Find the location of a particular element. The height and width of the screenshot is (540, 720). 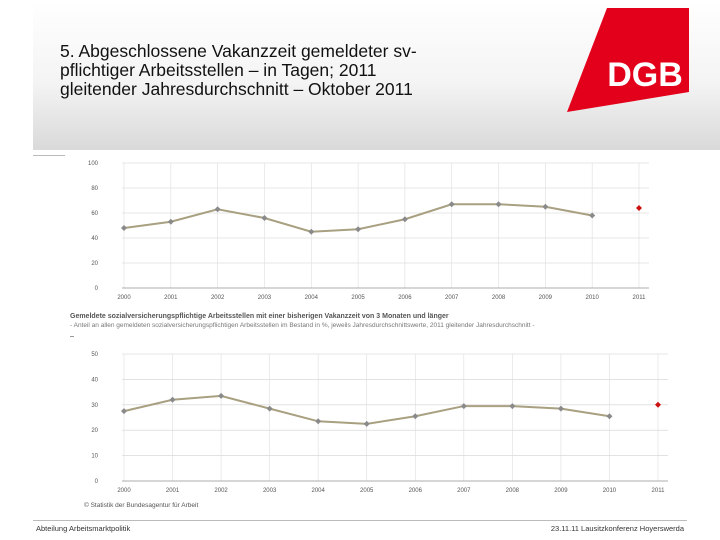

y-tick-label: 50 is located at coordinates (94, 355).